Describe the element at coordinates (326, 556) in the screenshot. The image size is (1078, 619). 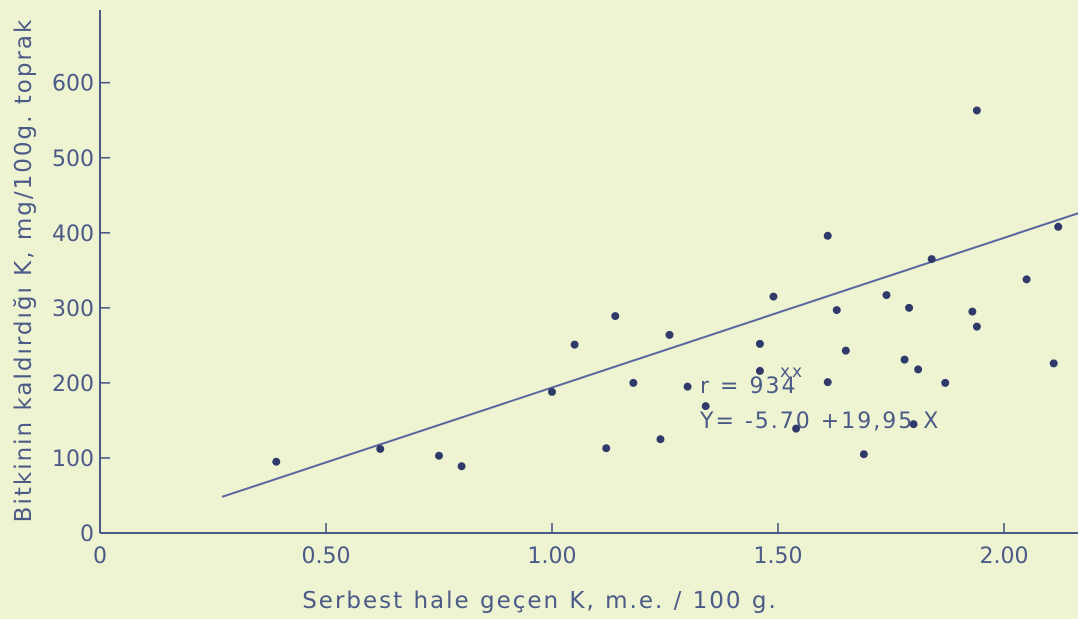
I see `x-tick-label: 0.50` at that location.